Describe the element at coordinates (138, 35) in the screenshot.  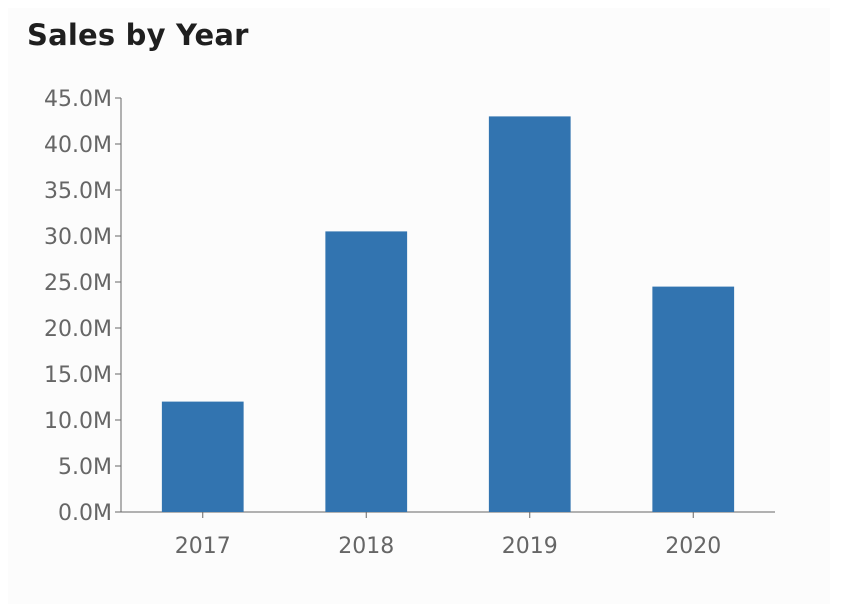
I see `chart-title: Sales by Year` at that location.